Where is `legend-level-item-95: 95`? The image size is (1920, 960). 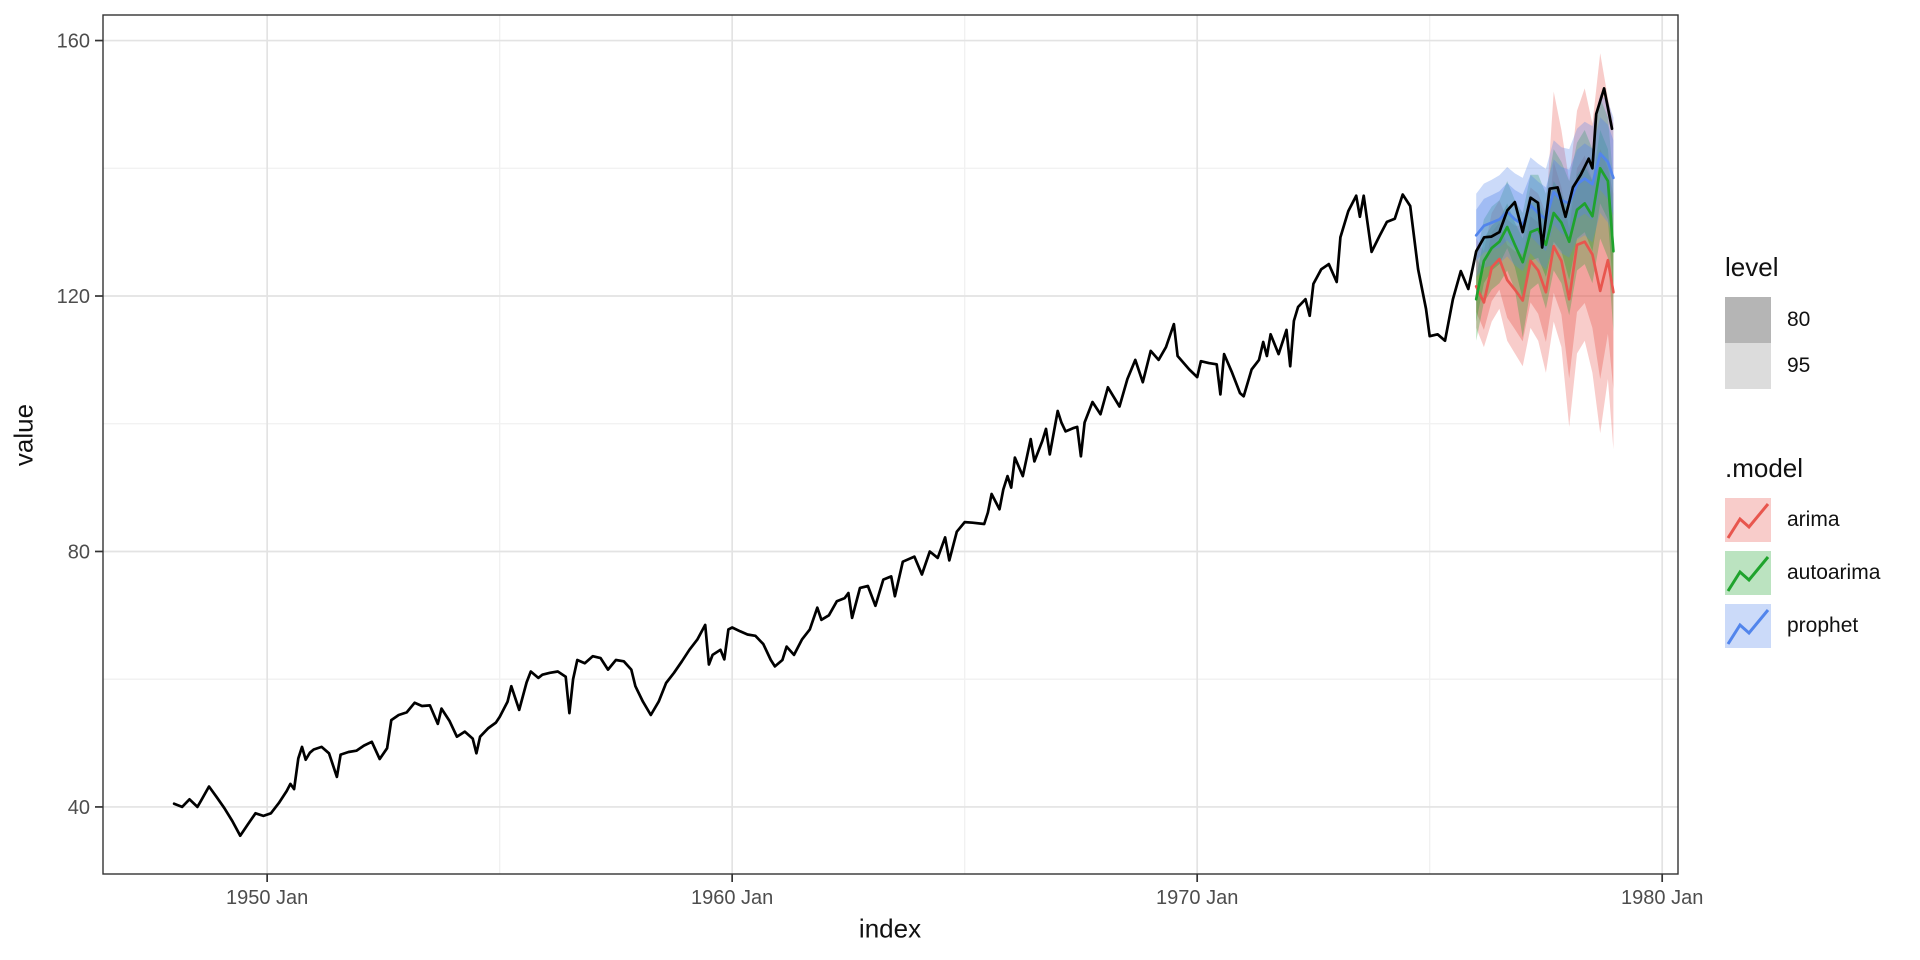
legend-level-item-95: 95 is located at coordinates (1822, 366).